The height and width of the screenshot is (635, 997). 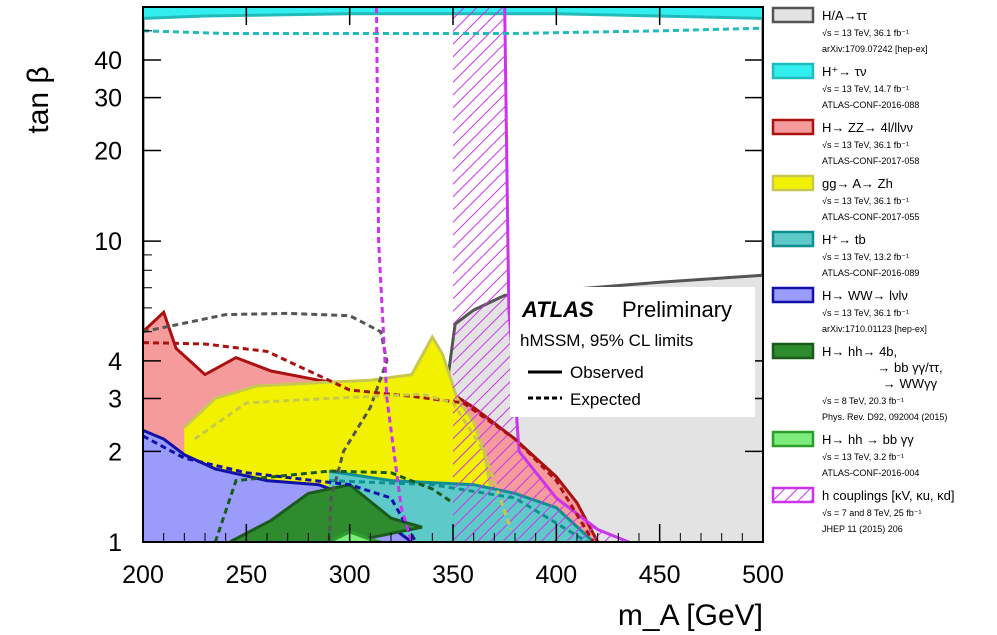 I want to click on gg-a-zh-expected-line, so click(x=353, y=461).